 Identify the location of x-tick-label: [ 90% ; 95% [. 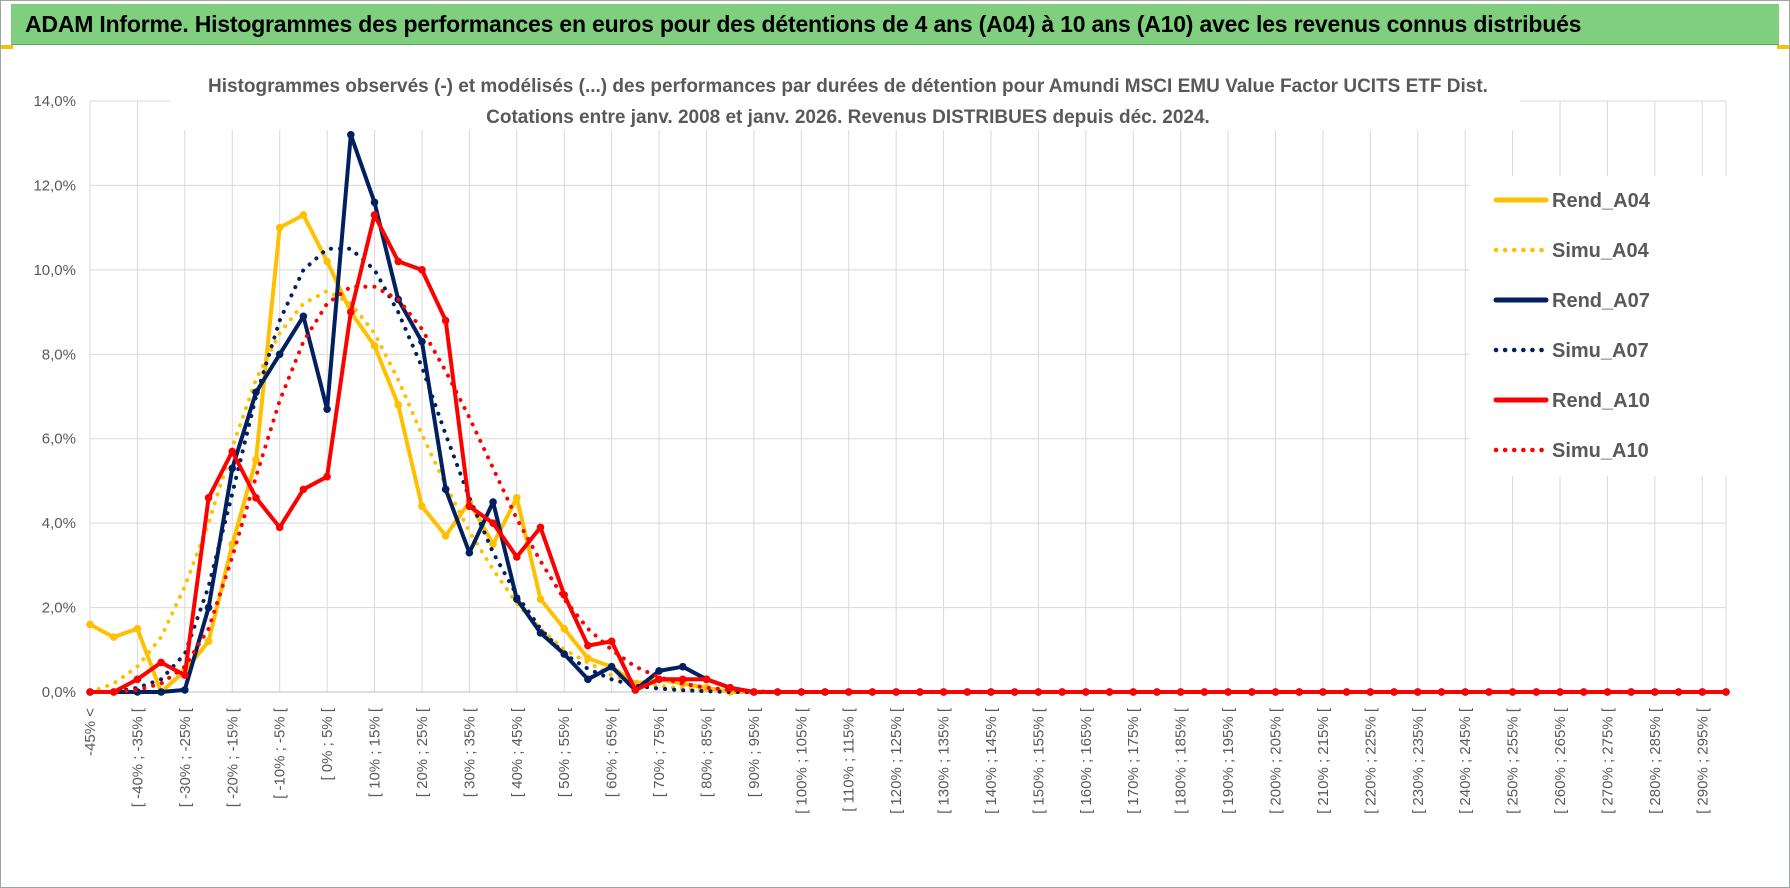
(754, 752).